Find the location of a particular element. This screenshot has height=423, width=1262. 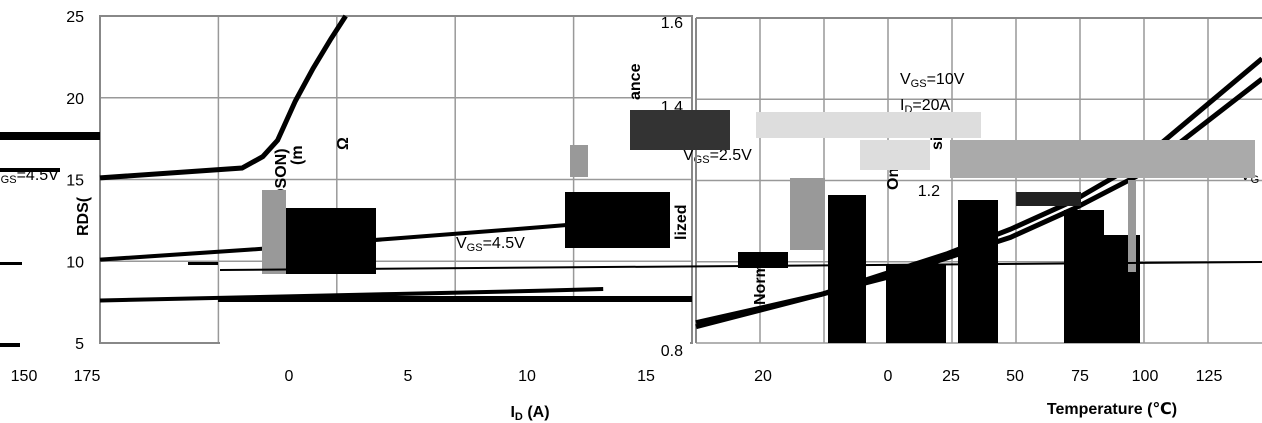

series-annotation-vgs-10v: VGS=10V is located at coordinates (932, 80).